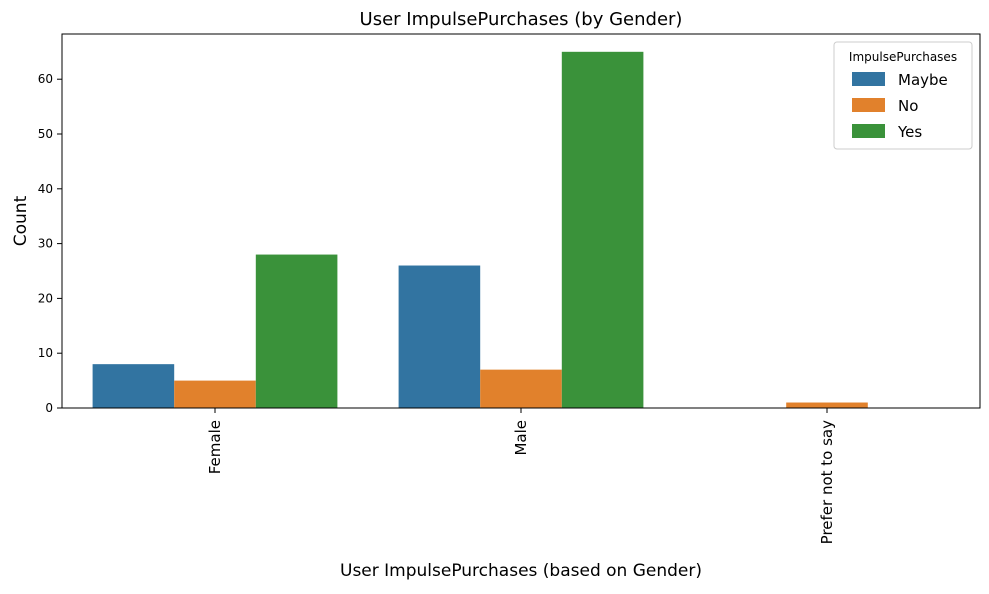 Image resolution: width=989 pixels, height=594 pixels. What do you see at coordinates (868, 79) in the screenshot?
I see `legend-swatch-maybe` at bounding box center [868, 79].